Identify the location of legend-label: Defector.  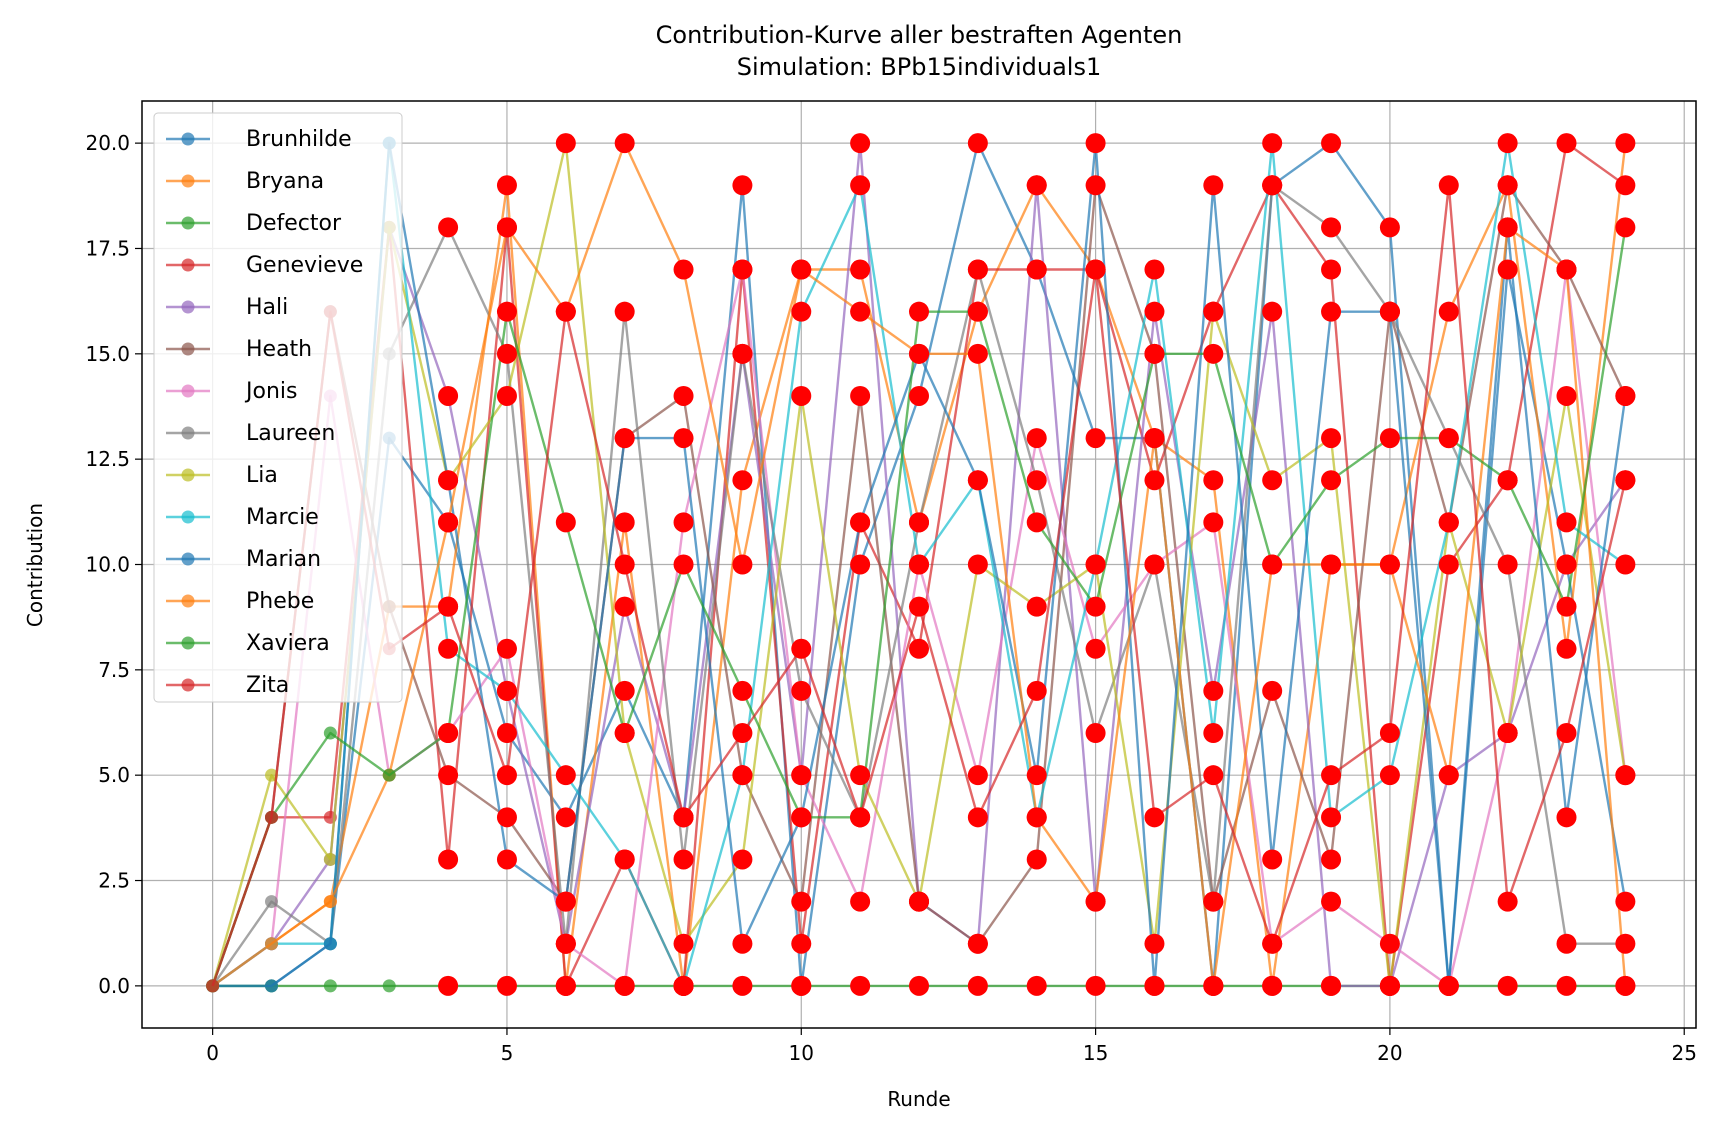
(294, 223).